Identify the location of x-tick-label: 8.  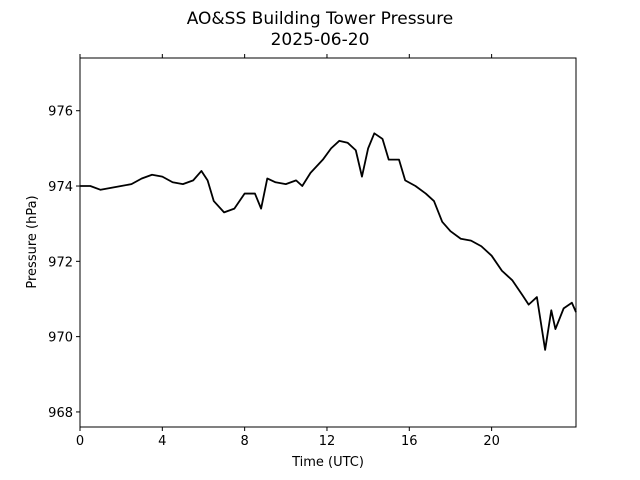
(245, 441).